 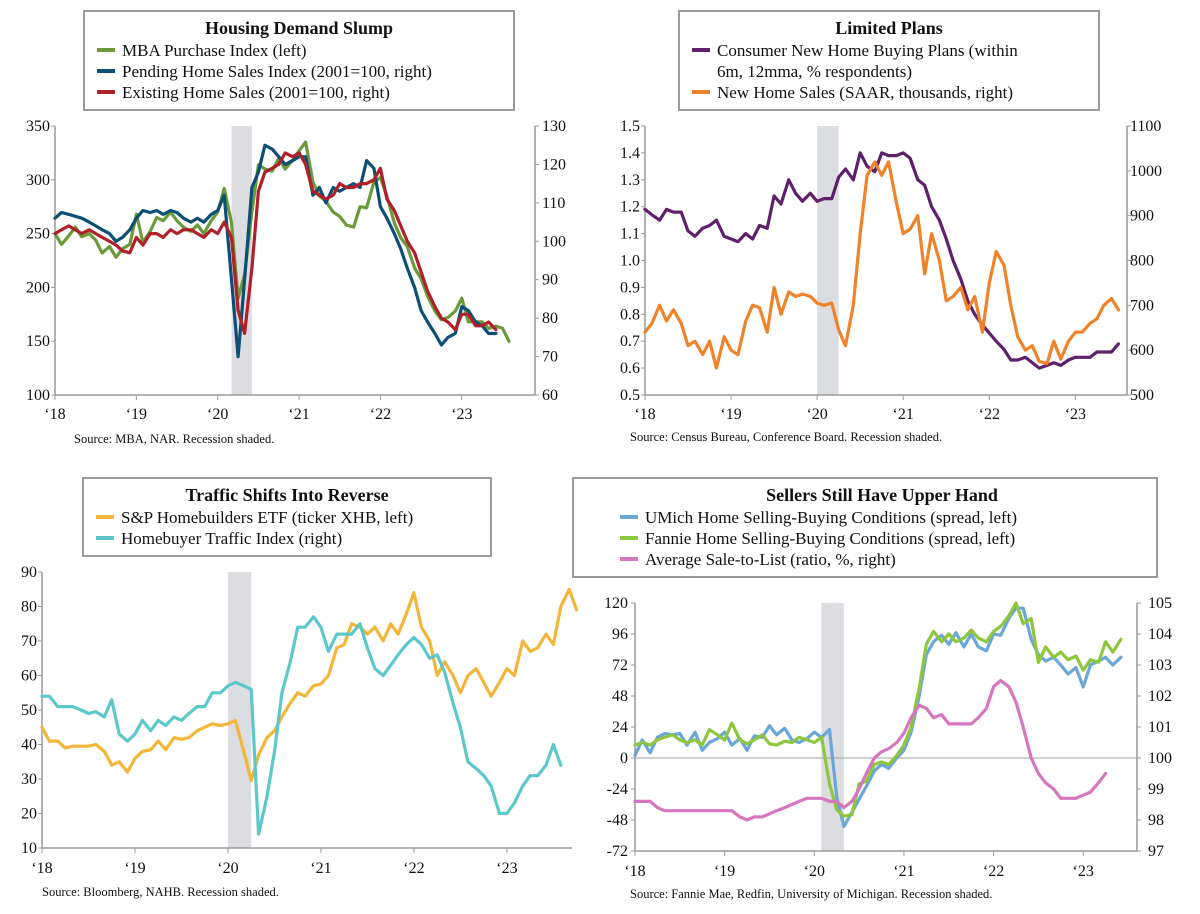 I want to click on y-tick-label-right: 130, so click(x=554, y=126).